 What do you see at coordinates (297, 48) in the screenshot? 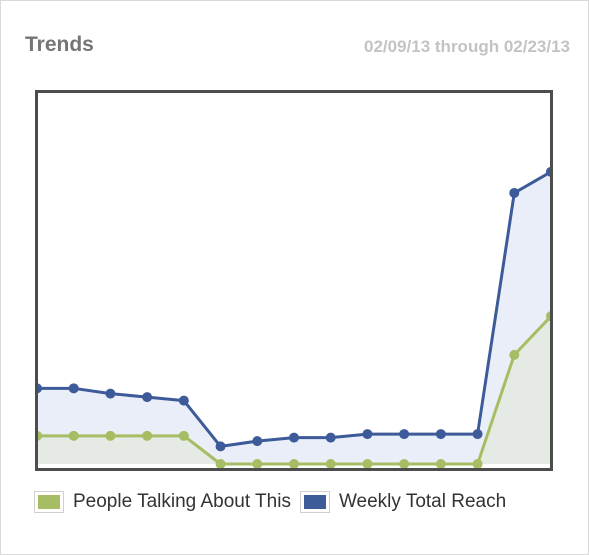
I see `panel-header: Trends 02/09/13 through 02/23/13` at bounding box center [297, 48].